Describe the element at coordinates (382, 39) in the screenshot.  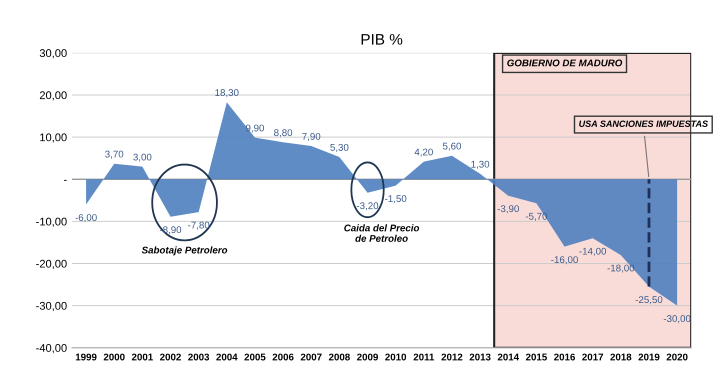
I see `chart-title: PIB %` at that location.